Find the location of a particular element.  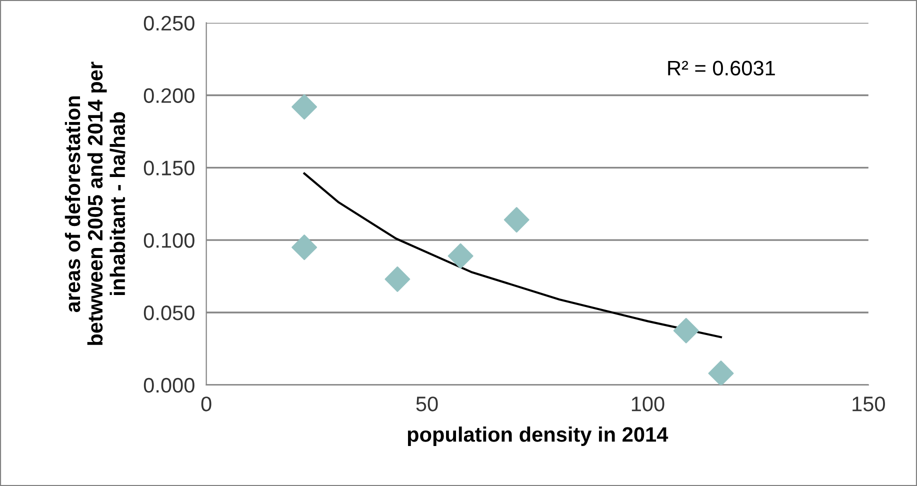

y-tick-label: 0.000 is located at coordinates (169, 385).